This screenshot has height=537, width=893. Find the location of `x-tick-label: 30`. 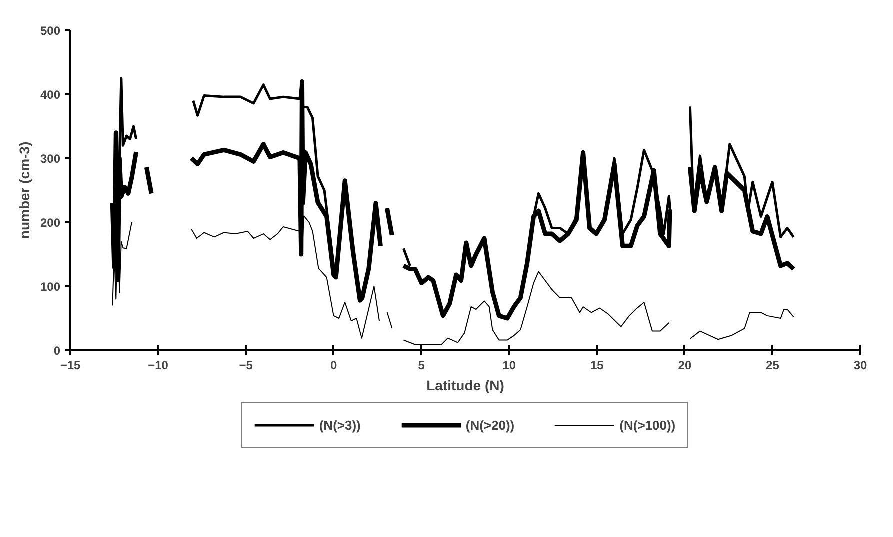

x-tick-label: 30 is located at coordinates (861, 365).